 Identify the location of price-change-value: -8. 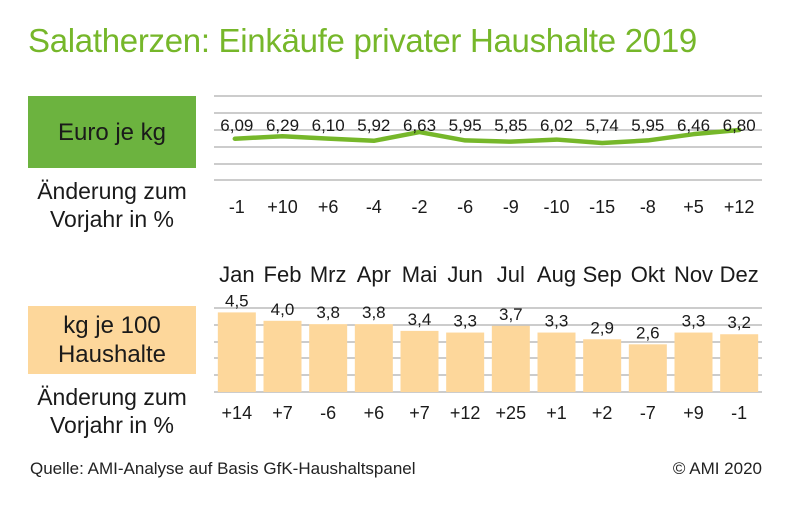
(648, 207).